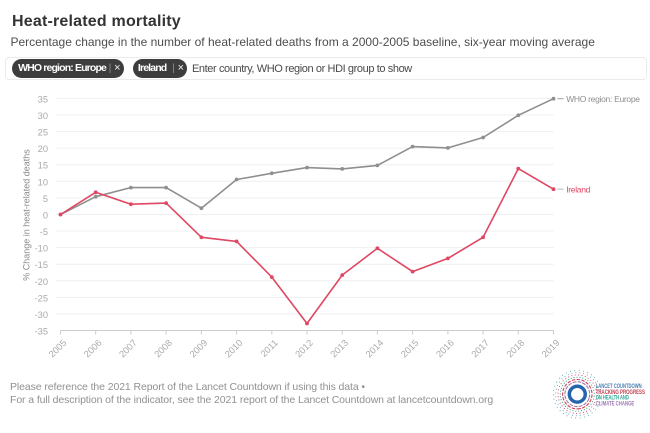  What do you see at coordinates (43, 166) in the screenshot?
I see `svg-text: 15` at bounding box center [43, 166].